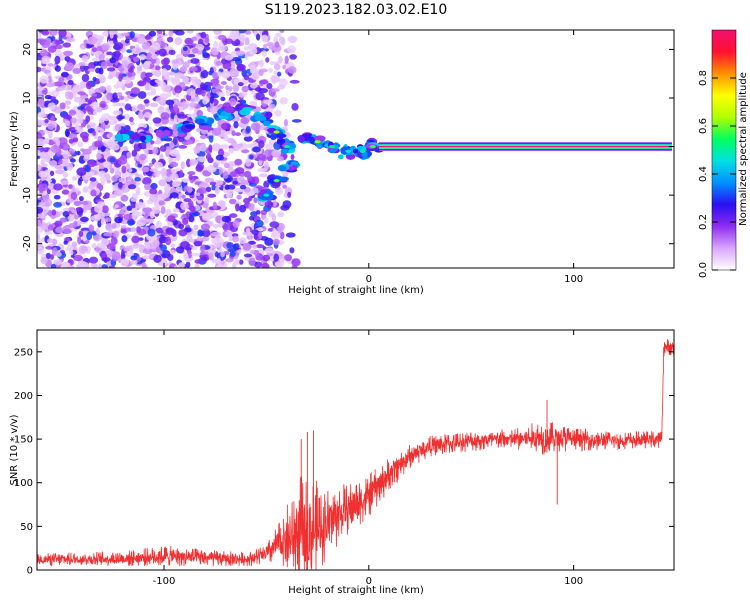  I want to click on spectrogram-xlabel: Height of straight line (km), so click(356, 290).